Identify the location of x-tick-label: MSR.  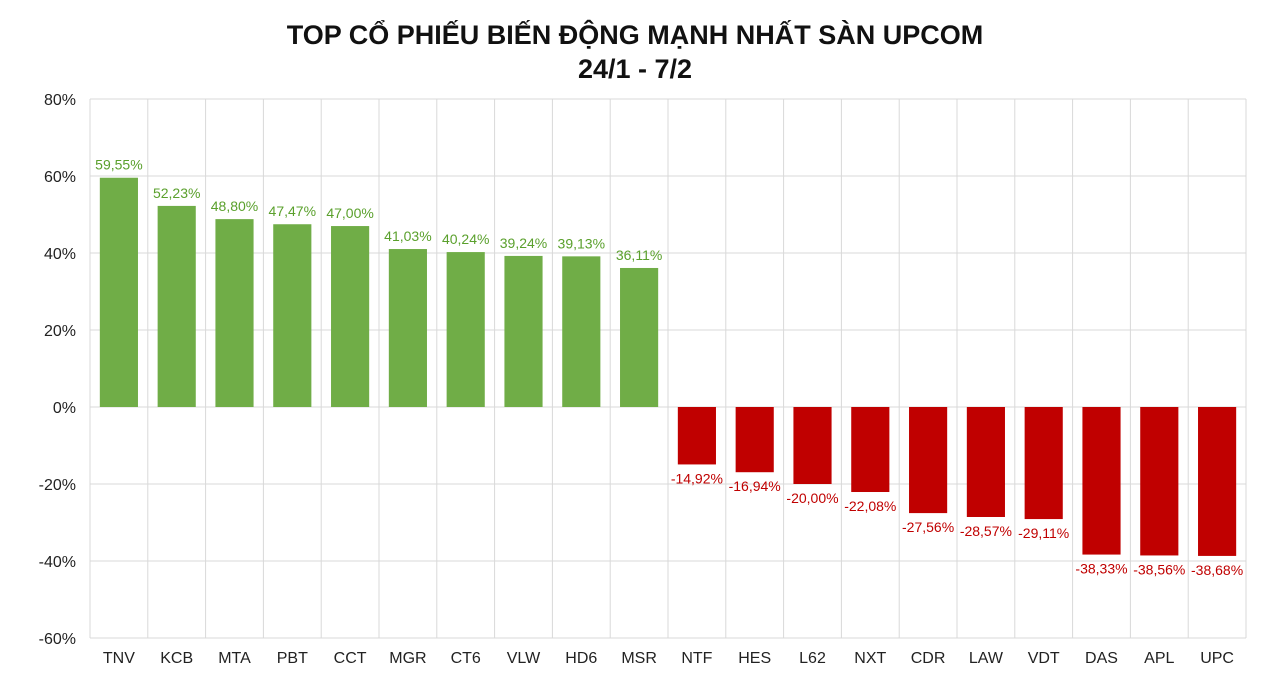
(639, 658).